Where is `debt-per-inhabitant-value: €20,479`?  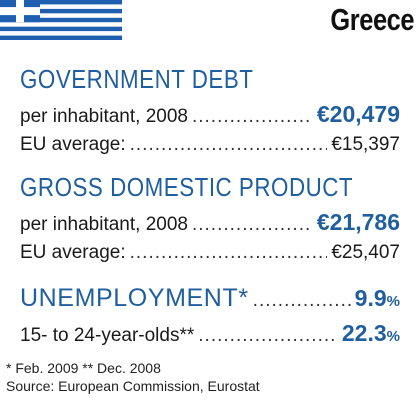
debt-per-inhabitant-value: €20,479 is located at coordinates (358, 114).